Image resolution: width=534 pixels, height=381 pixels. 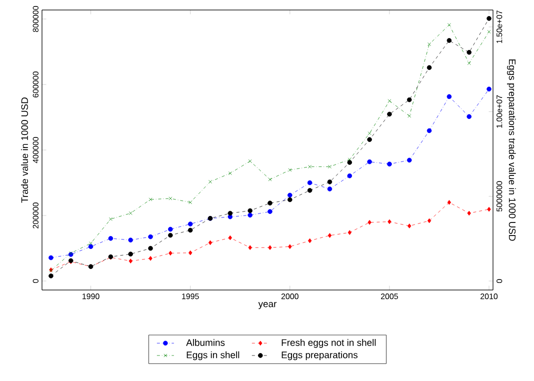 What do you see at coordinates (267, 306) in the screenshot?
I see `x-axis-title: year` at bounding box center [267, 306].